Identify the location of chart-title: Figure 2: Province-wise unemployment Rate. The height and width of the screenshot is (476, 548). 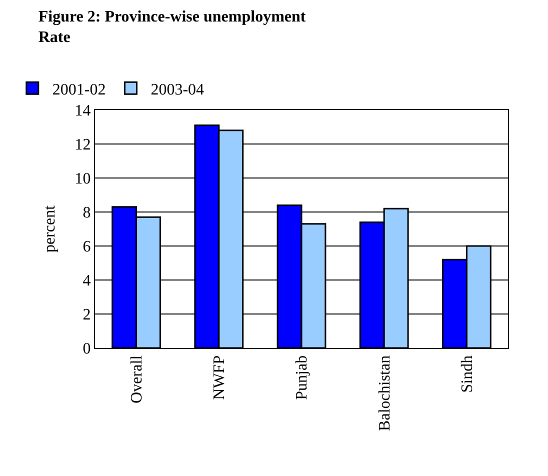
(172, 27).